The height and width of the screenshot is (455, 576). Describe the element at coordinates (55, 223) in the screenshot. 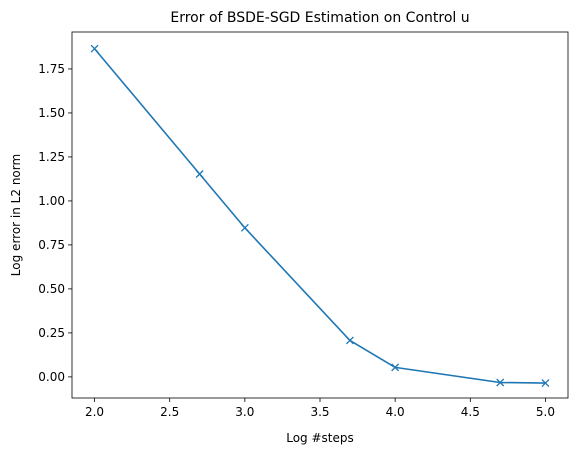

I see `y-axis: 0.00 0.25 0.50 0.75 1.00 1.25 1.50 1.75` at that location.